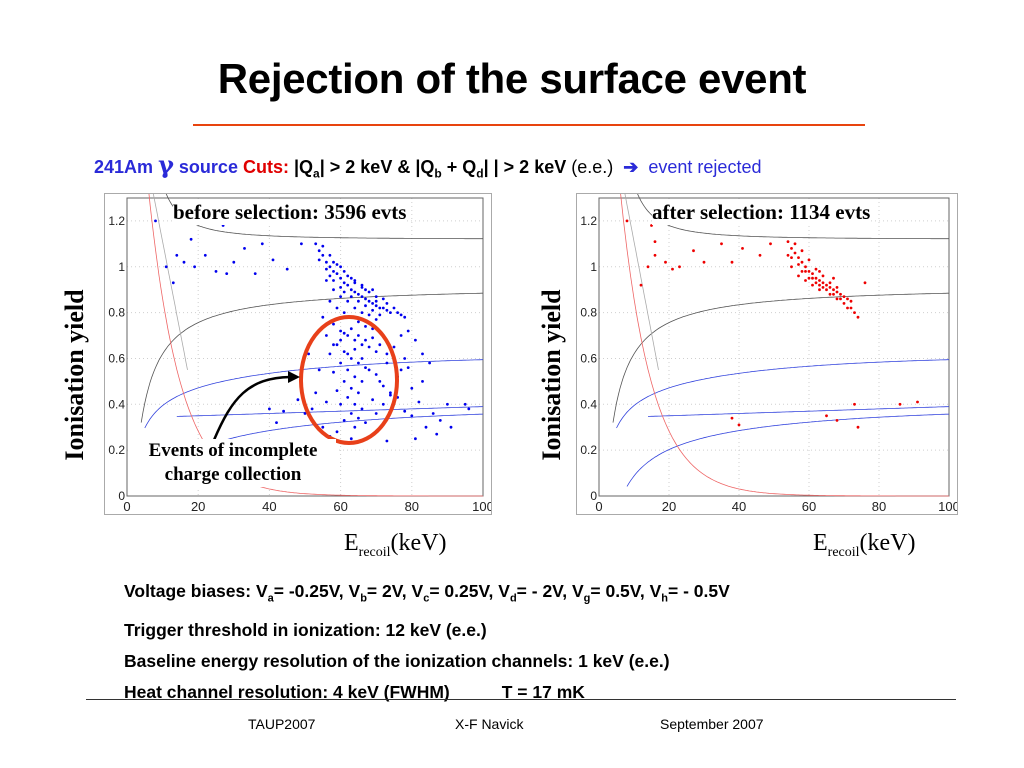 The width and height of the screenshot is (1024, 768). I want to click on y-tick-label: 0.6, so click(588, 358).